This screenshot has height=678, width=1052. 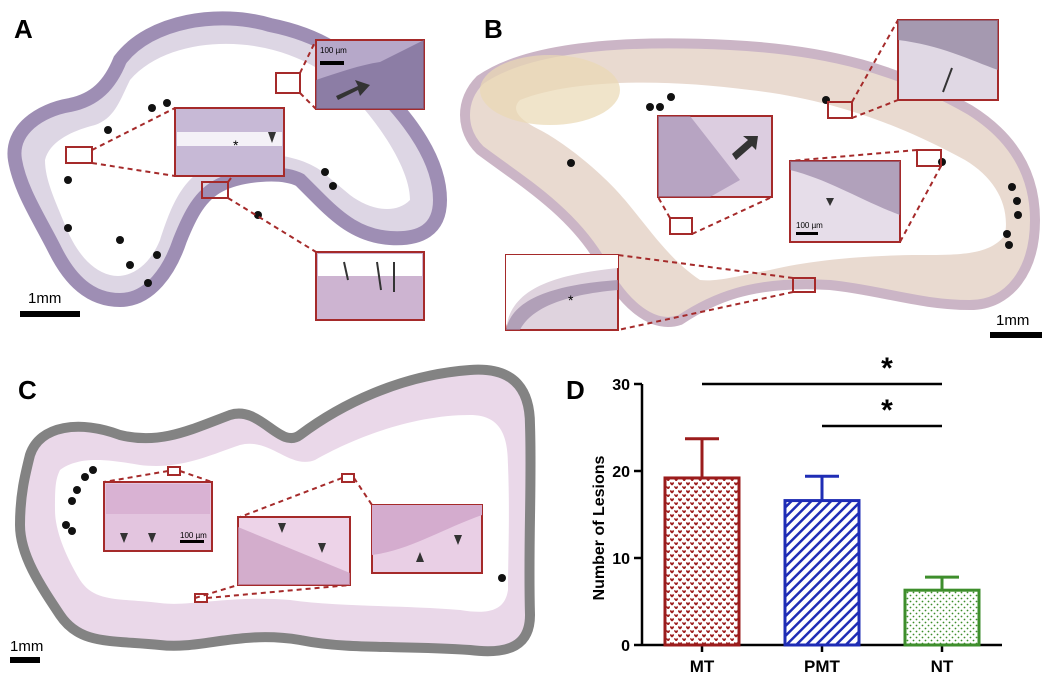 What do you see at coordinates (822, 390) in the screenshot?
I see `significance-annotations: **` at bounding box center [822, 390].